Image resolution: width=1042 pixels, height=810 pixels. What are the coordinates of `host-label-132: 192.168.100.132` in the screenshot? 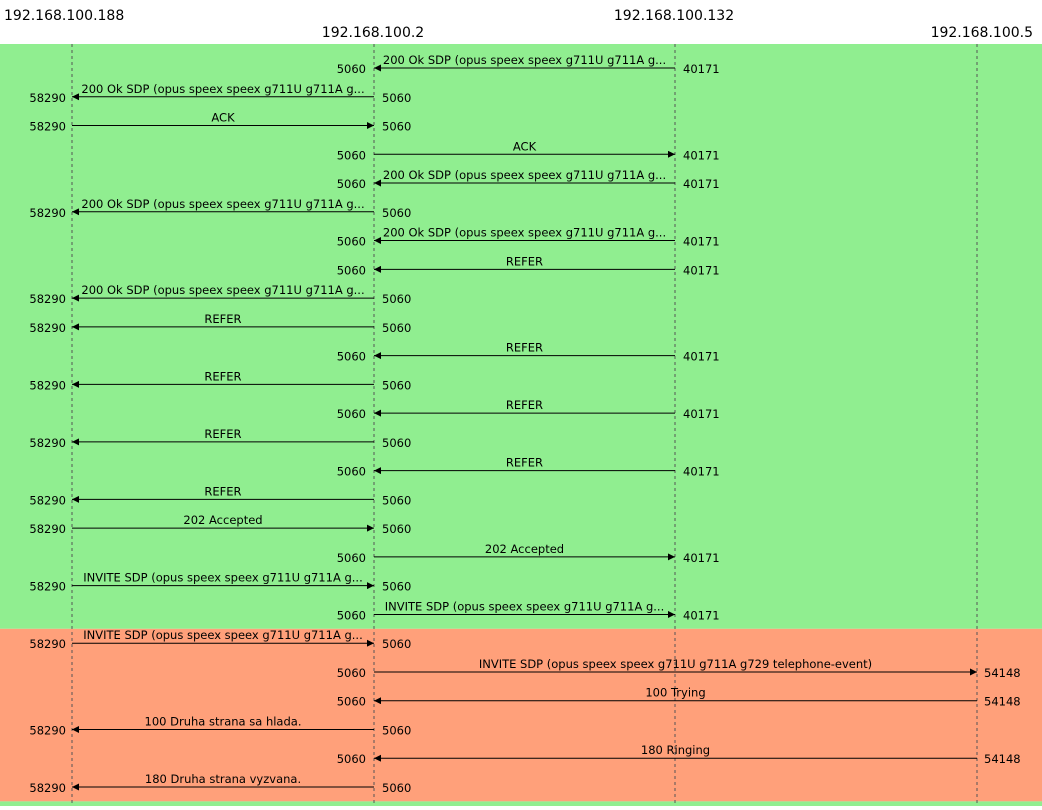 It's located at (674, 16).